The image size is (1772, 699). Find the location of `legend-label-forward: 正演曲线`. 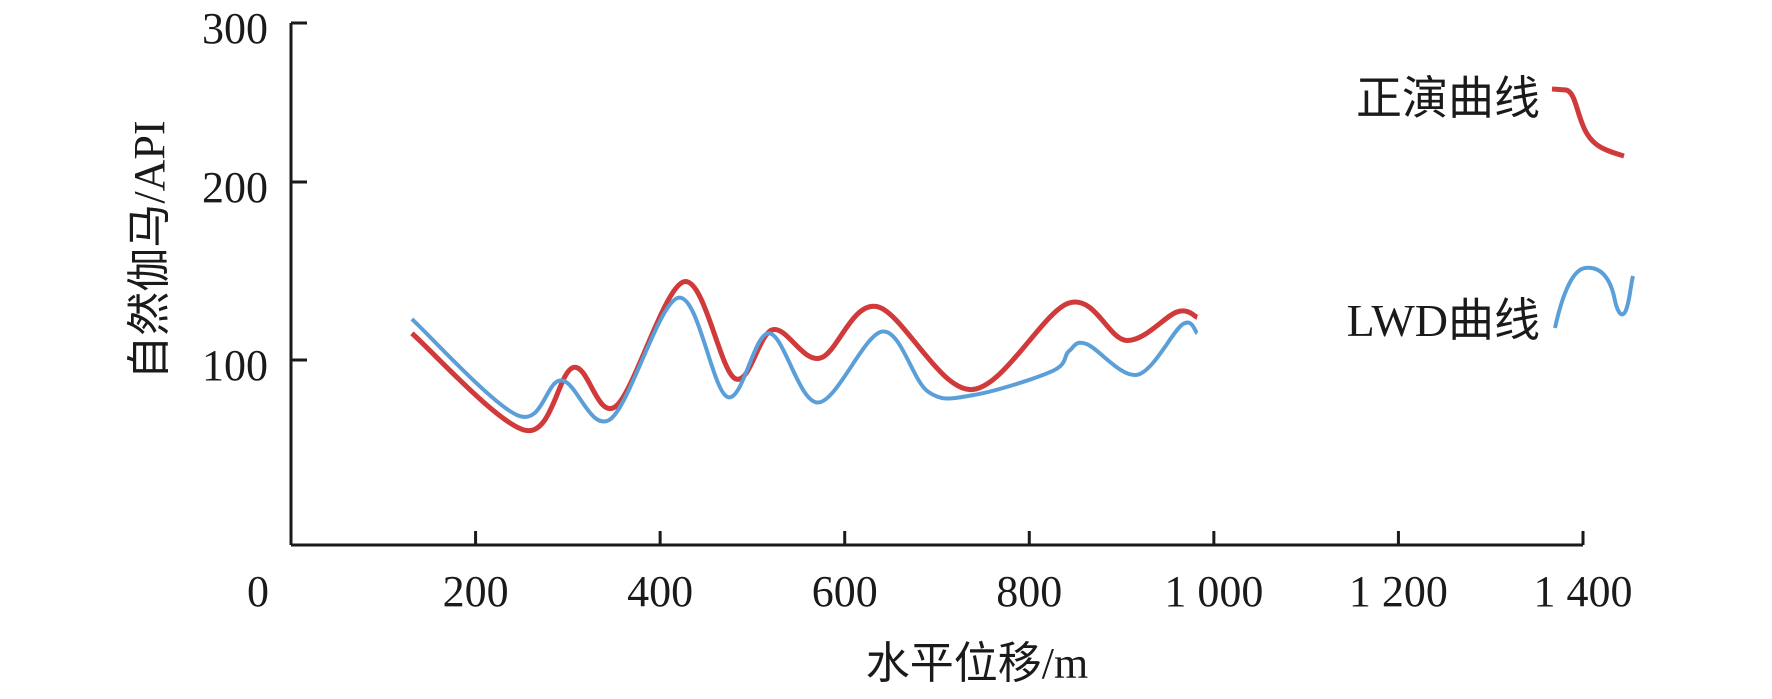

legend-label-forward: 正演曲线 is located at coordinates (1448, 98).